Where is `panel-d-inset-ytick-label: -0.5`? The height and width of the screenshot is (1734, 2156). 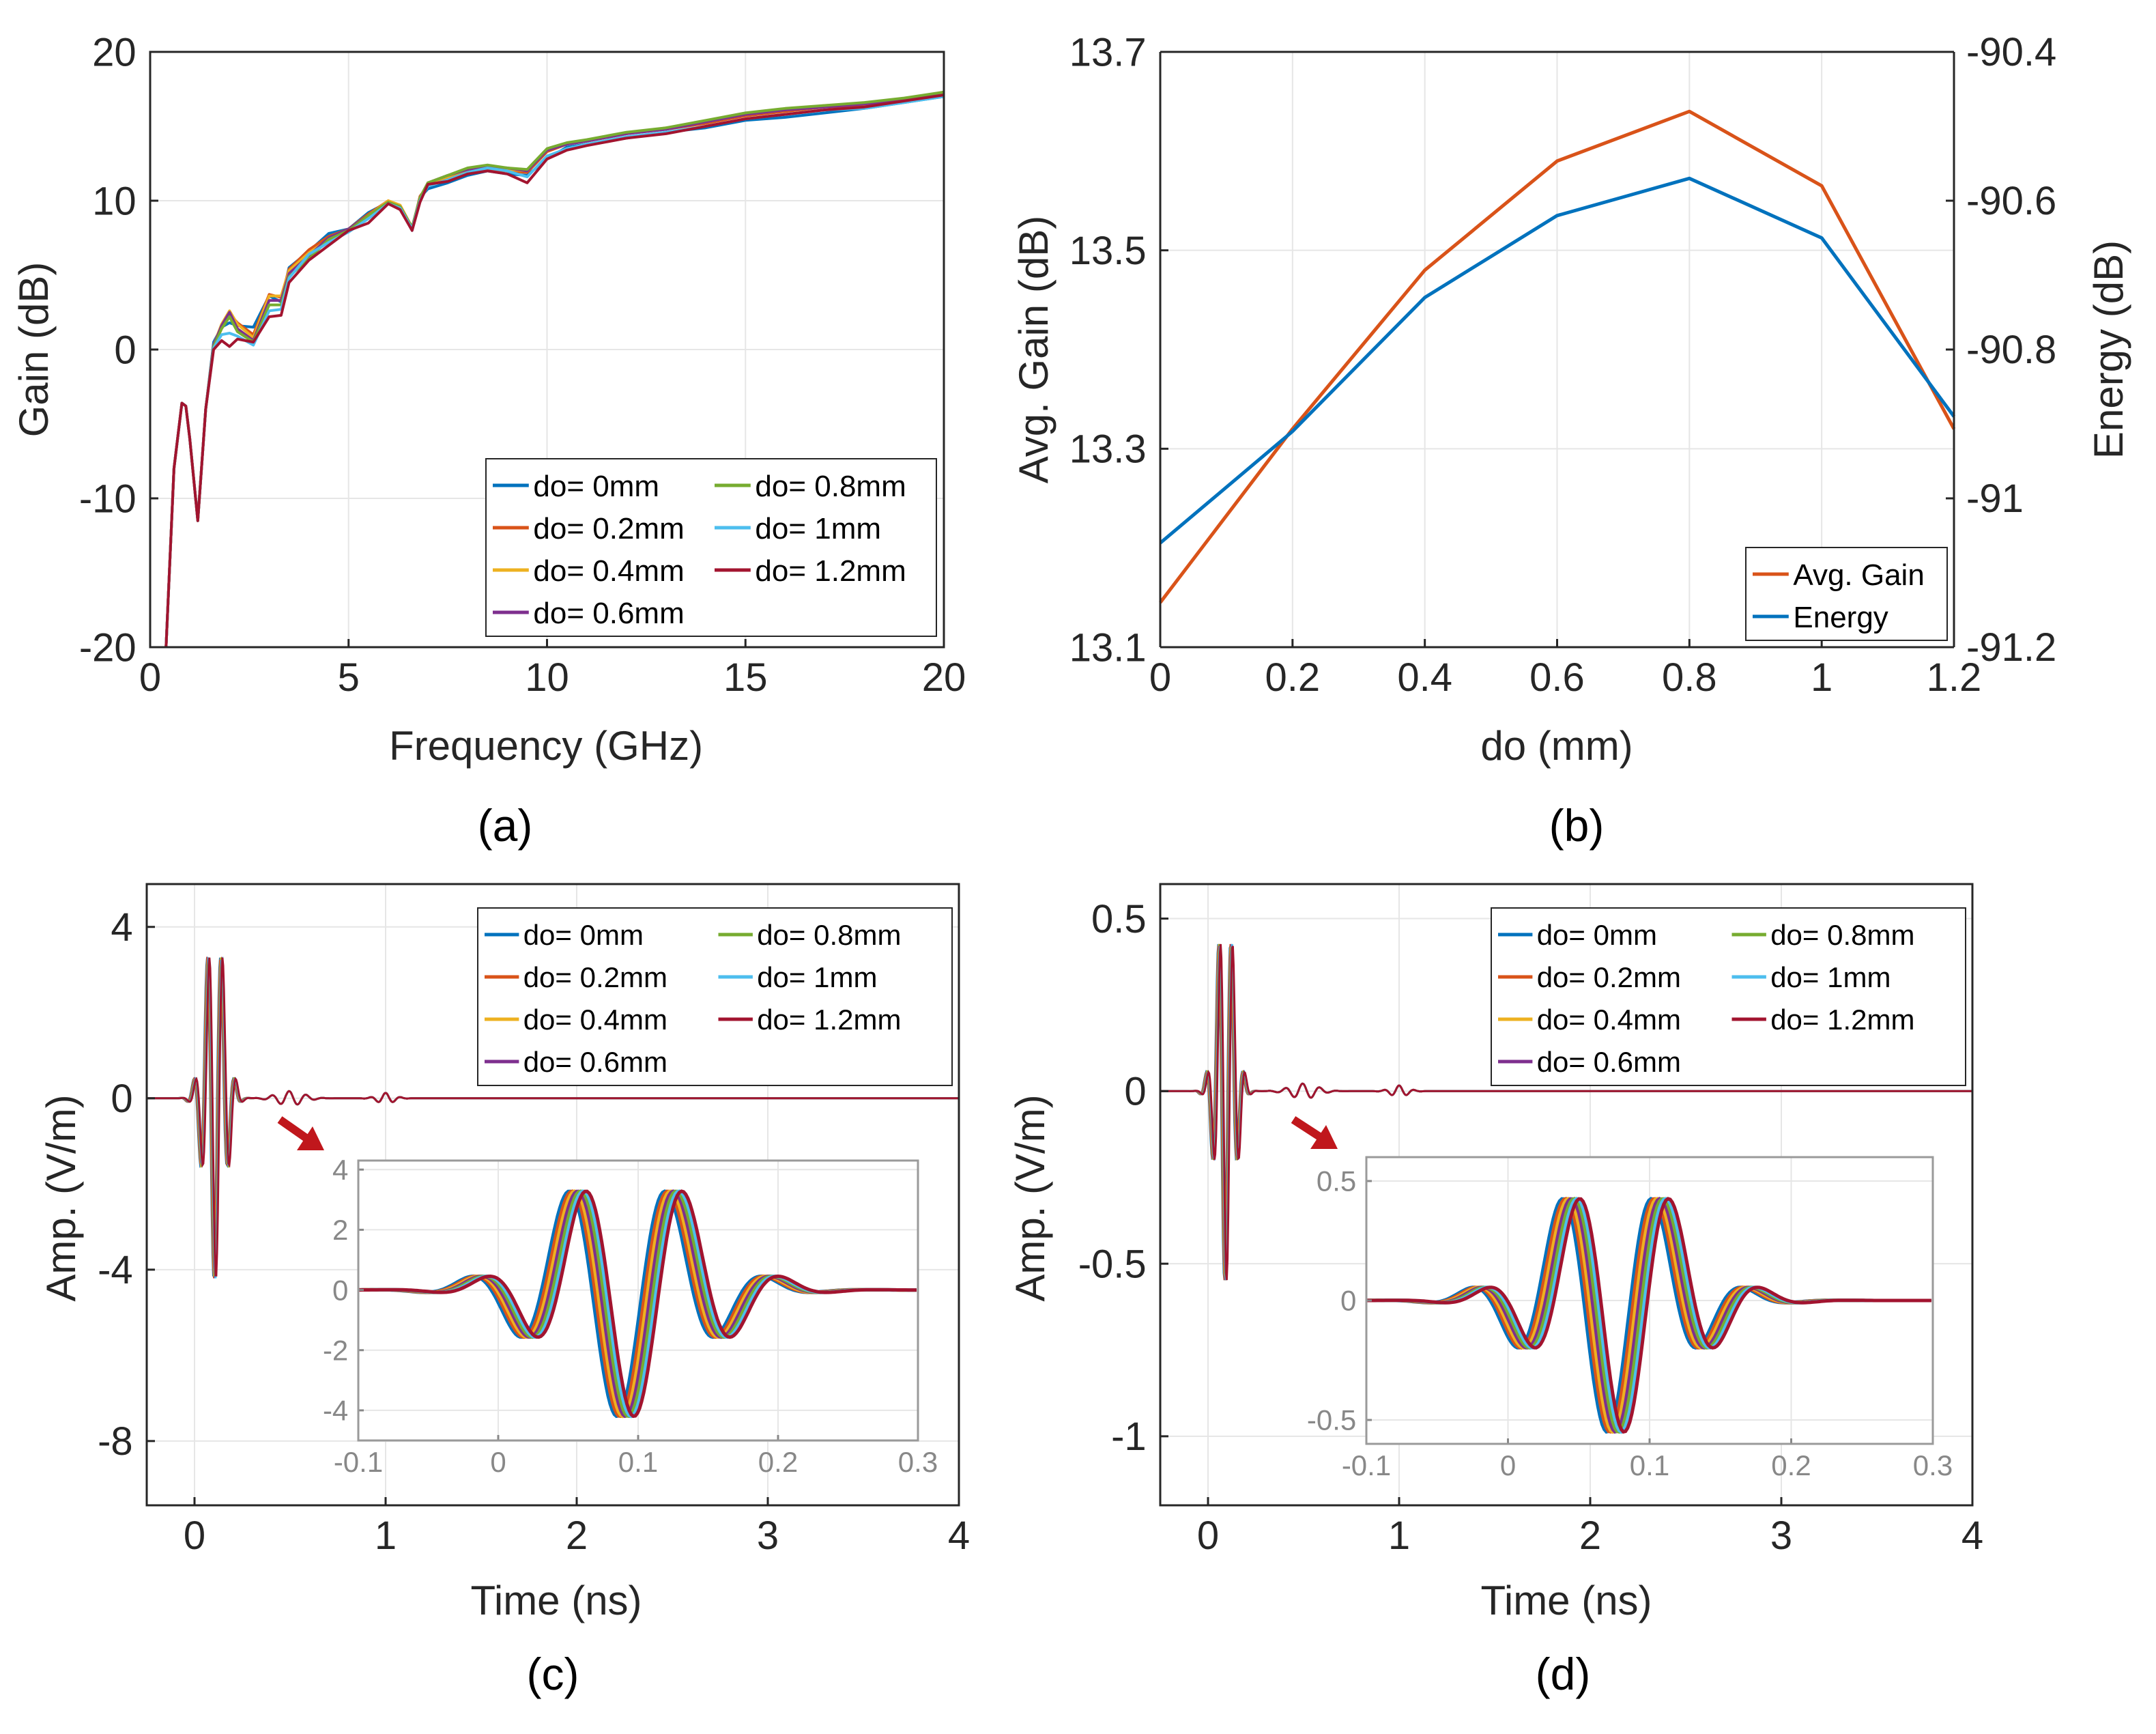 panel-d-inset-ytick-label: -0.5 is located at coordinates (1331, 1420).